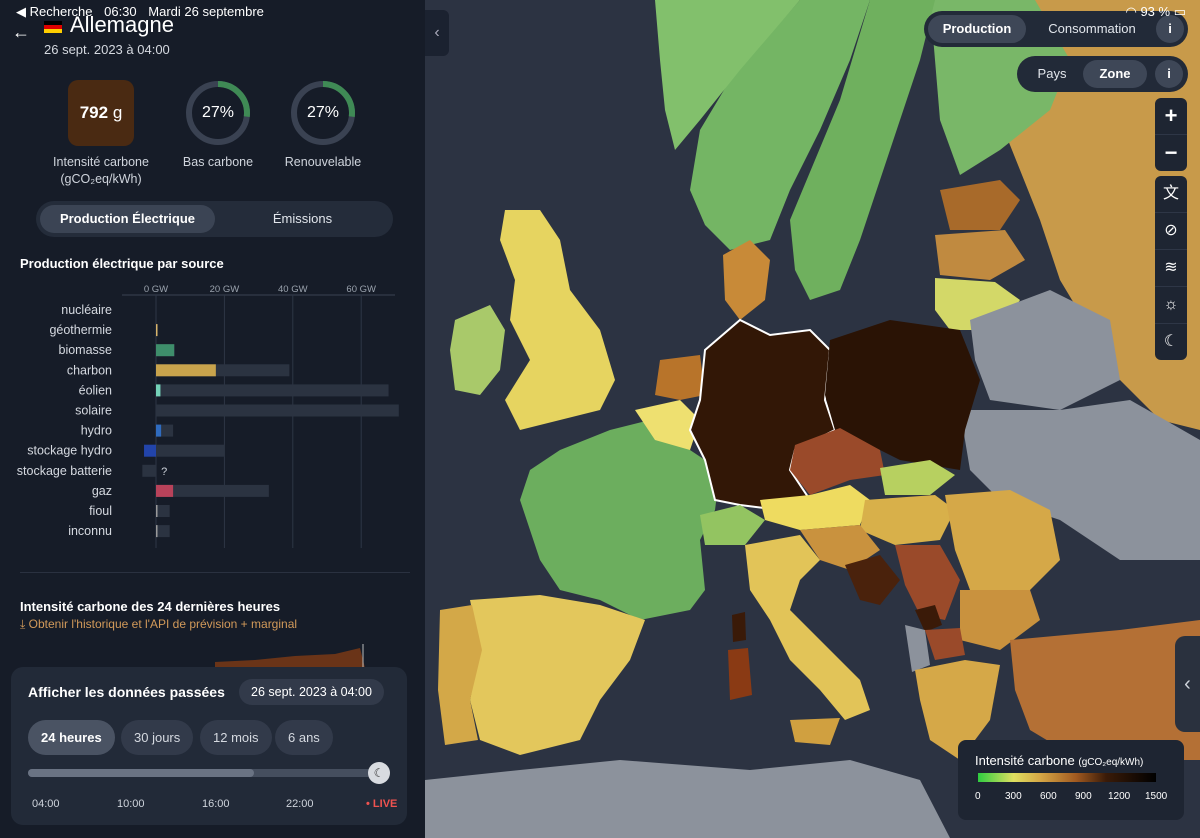  I want to click on map-zone-france, so click(620, 520).